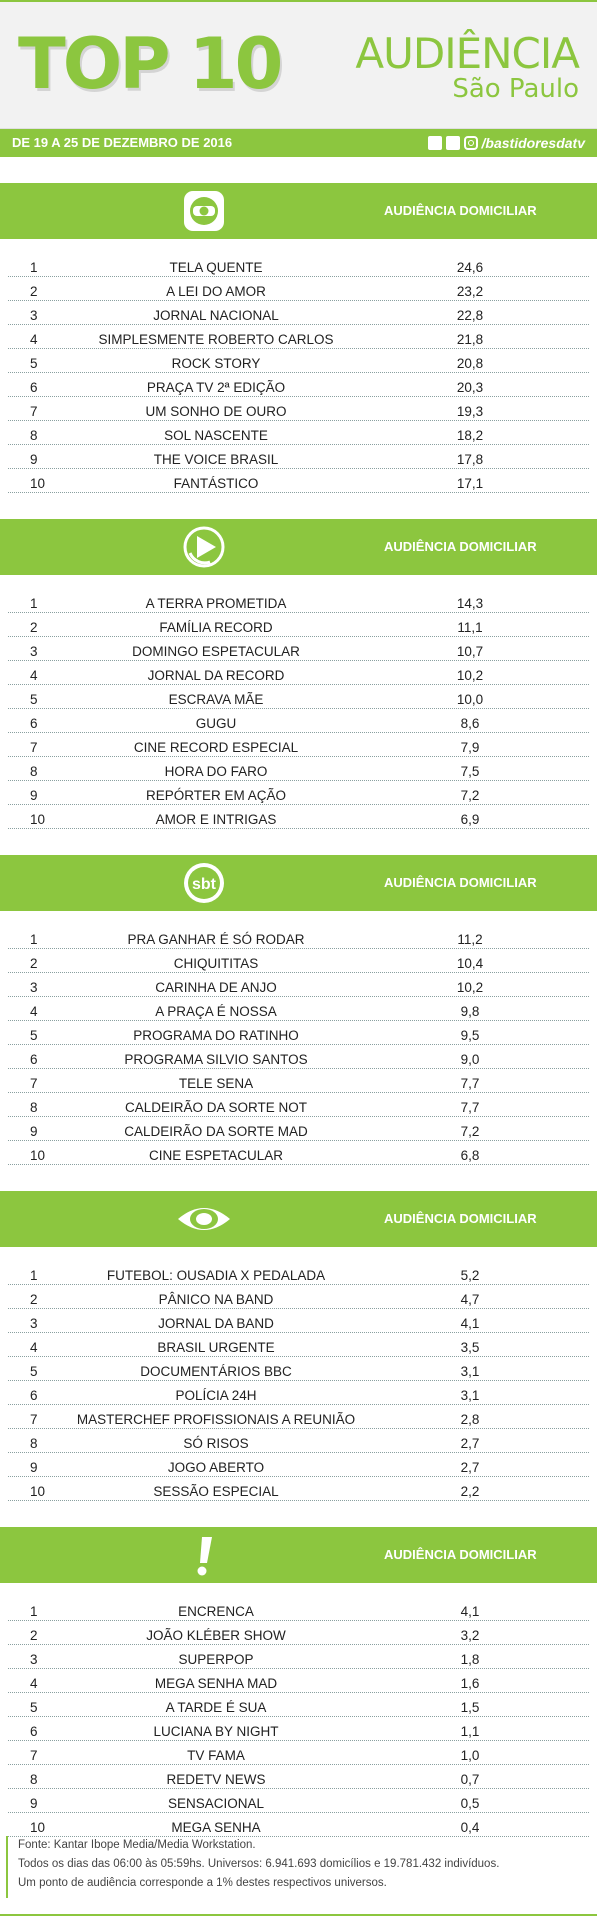 The image size is (597, 1920). I want to click on bottom-accent-rule, so click(298, 1915).